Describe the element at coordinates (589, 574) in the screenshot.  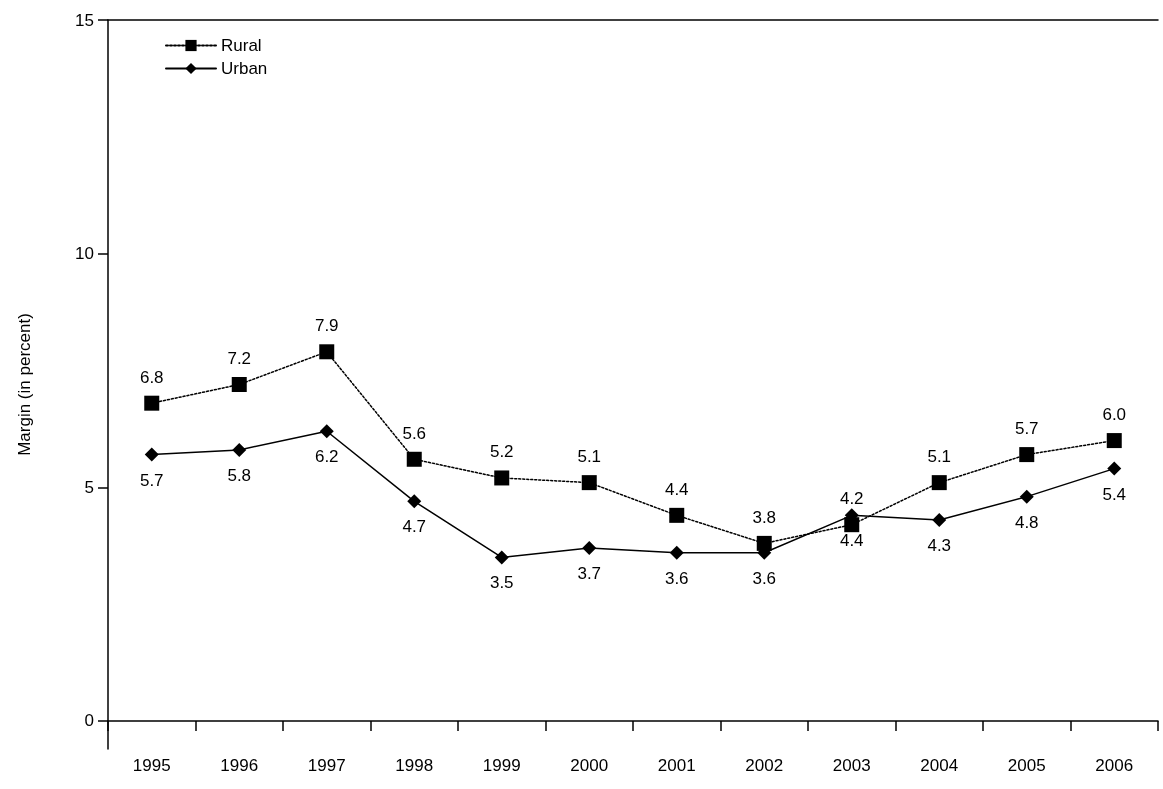
I see `data-label: 3.7` at that location.